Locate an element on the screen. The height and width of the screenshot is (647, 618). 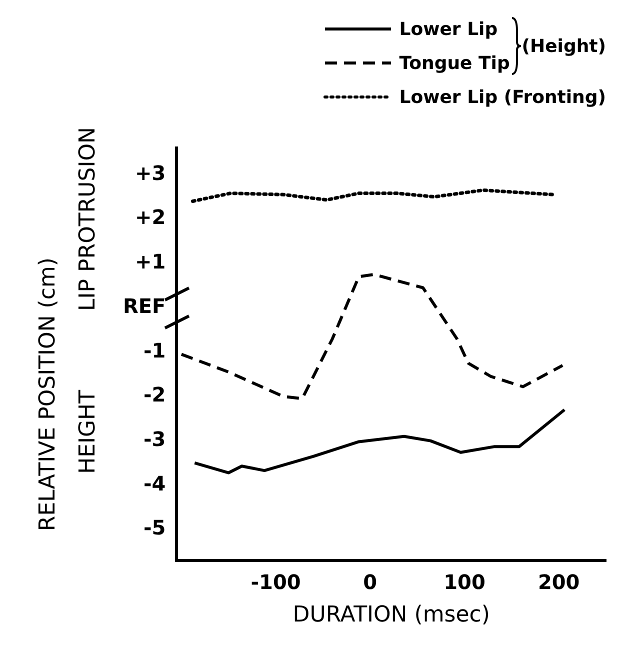
x-tick-label: 100 is located at coordinates (465, 582).